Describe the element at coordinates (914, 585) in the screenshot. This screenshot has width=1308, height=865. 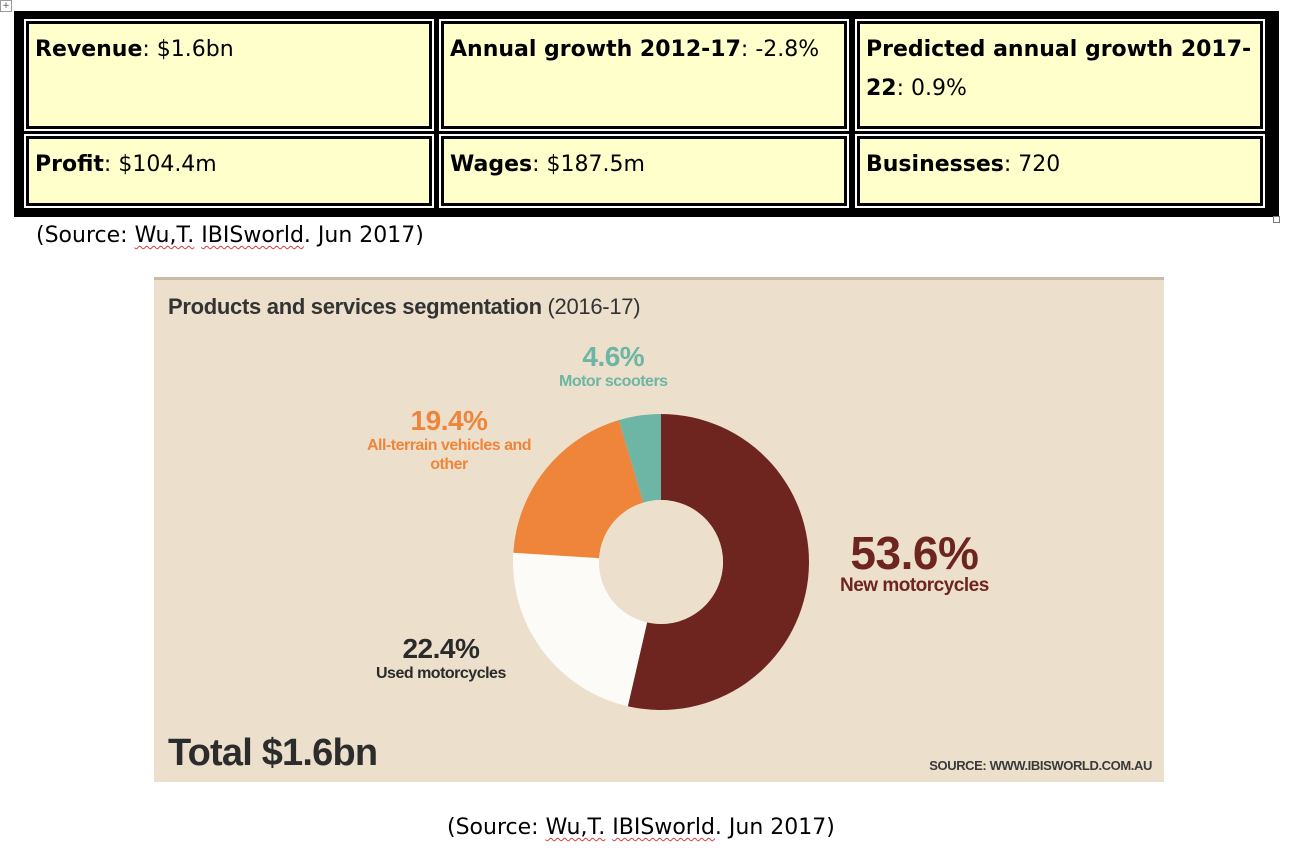
I see `segment-name: New motorcycles` at that location.